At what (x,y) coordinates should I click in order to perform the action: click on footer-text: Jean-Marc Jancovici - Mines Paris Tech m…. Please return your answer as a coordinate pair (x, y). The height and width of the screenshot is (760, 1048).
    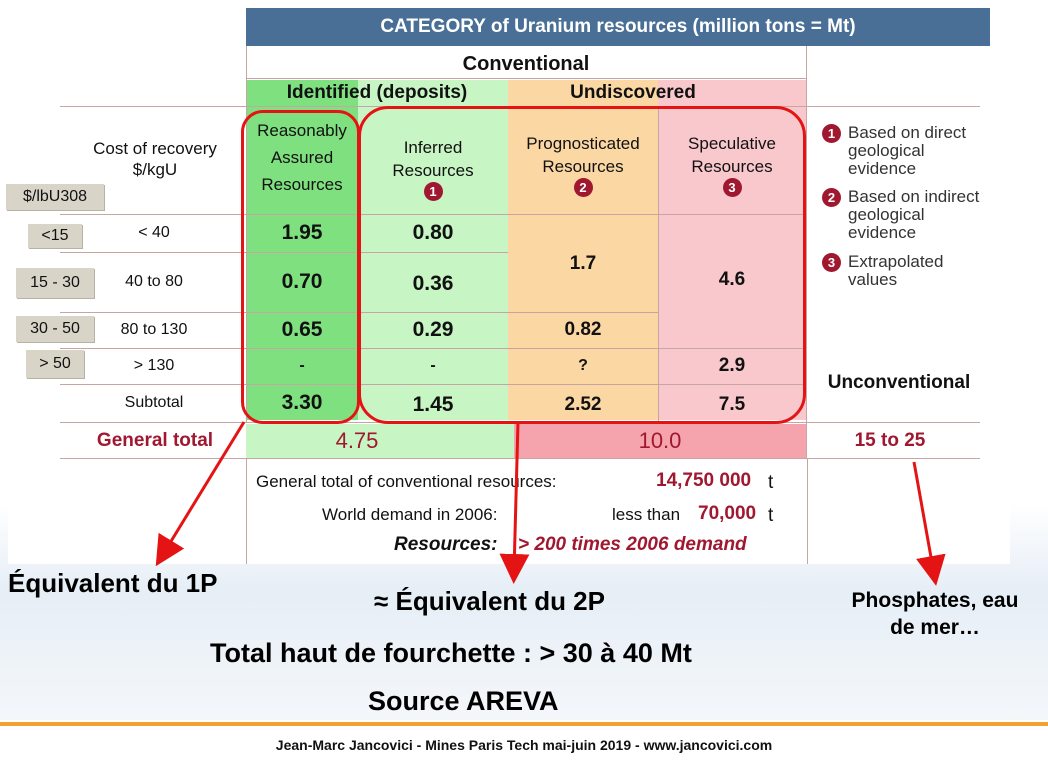
    Looking at the image, I should click on (524, 745).